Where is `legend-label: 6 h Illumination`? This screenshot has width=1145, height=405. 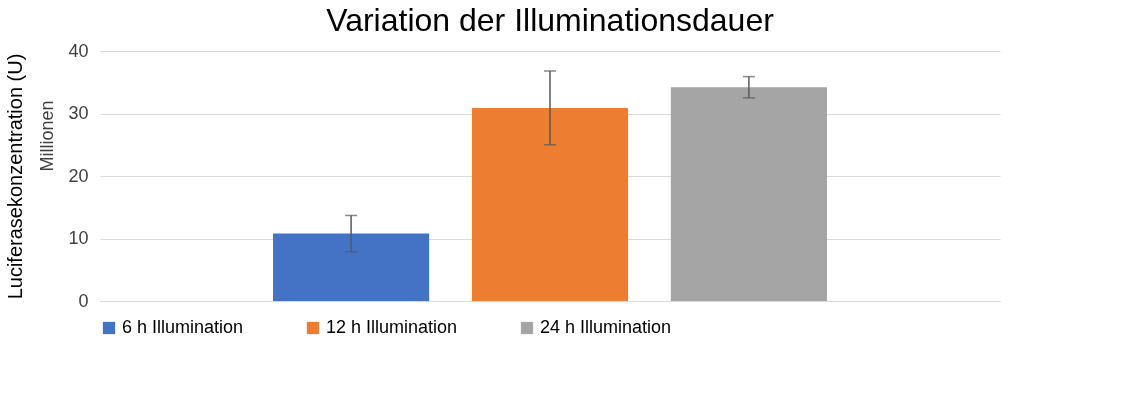 legend-label: 6 h Illumination is located at coordinates (183, 327).